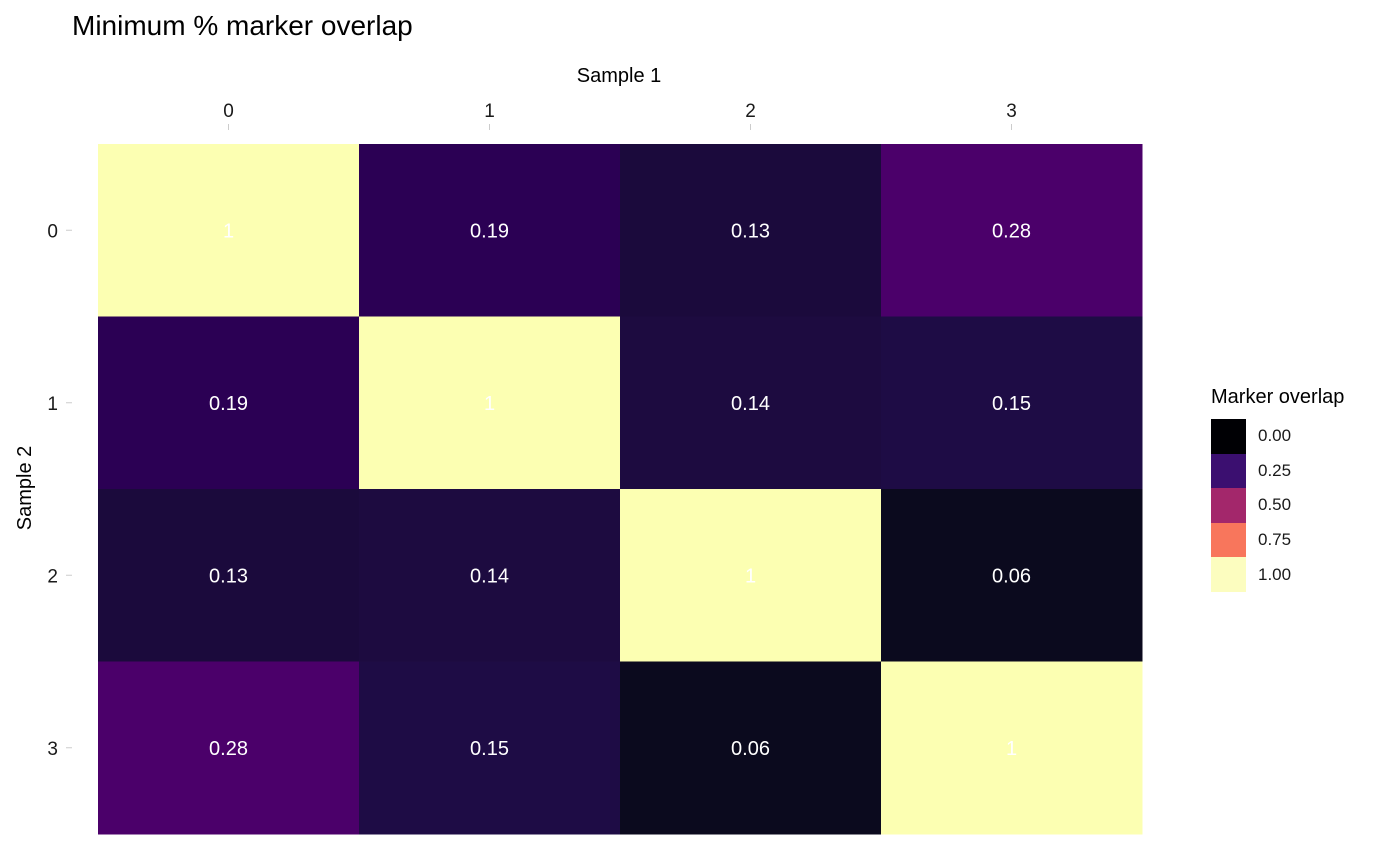  What do you see at coordinates (750, 111) in the screenshot?
I see `x-tick-label: 2` at bounding box center [750, 111].